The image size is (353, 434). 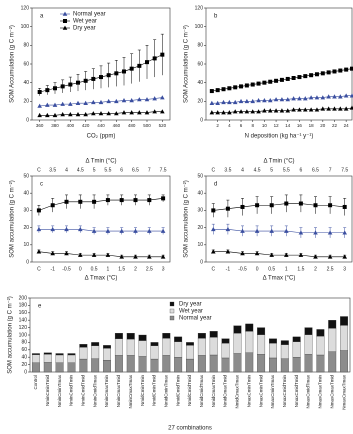 I want to click on legend-swatch, so click(x=172, y=318).